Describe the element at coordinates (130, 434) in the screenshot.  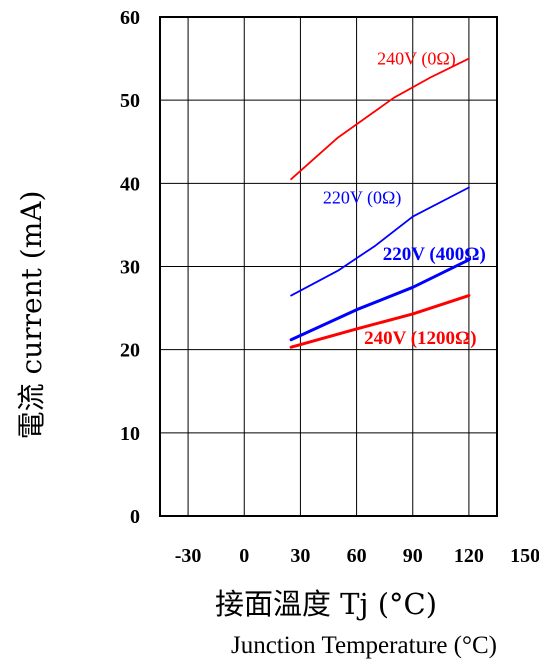
I see `y-tick-label: 10` at that location.